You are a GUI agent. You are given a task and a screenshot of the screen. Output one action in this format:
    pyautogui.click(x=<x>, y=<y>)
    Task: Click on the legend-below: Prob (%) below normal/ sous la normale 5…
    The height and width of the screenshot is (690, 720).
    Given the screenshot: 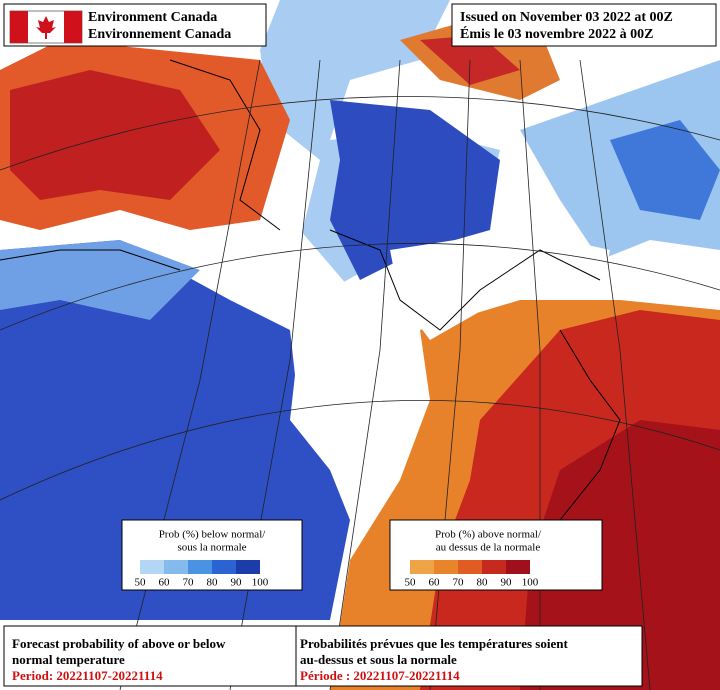 What is the action you would take?
    pyautogui.click(x=212, y=555)
    